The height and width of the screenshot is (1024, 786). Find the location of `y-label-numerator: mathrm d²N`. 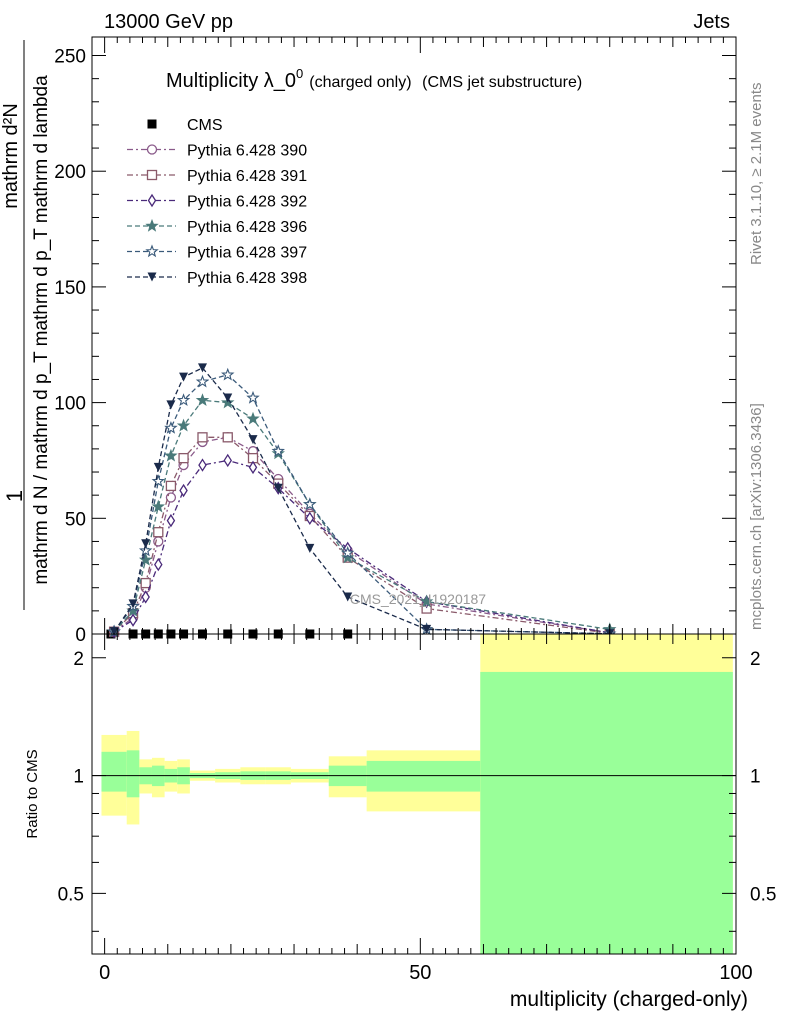

y-label-numerator: mathrm d²N is located at coordinates (11, 156).